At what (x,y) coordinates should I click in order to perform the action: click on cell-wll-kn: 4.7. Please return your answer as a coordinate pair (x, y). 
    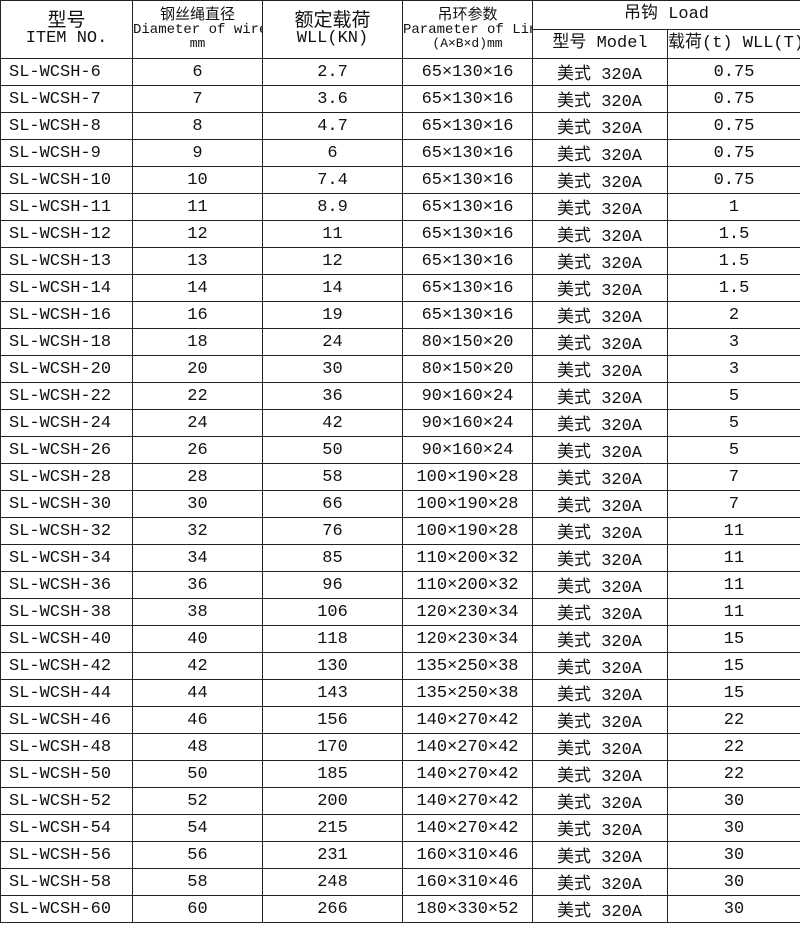
    Looking at the image, I should click on (332, 126).